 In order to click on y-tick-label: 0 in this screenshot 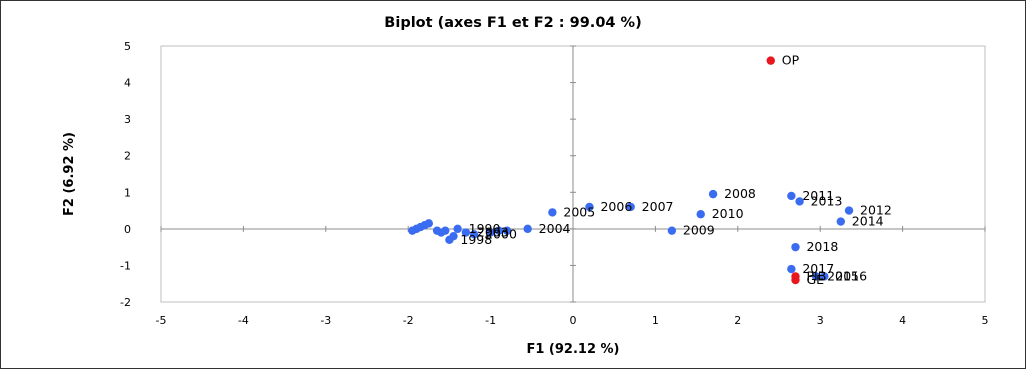, I will do `click(127, 229)`.